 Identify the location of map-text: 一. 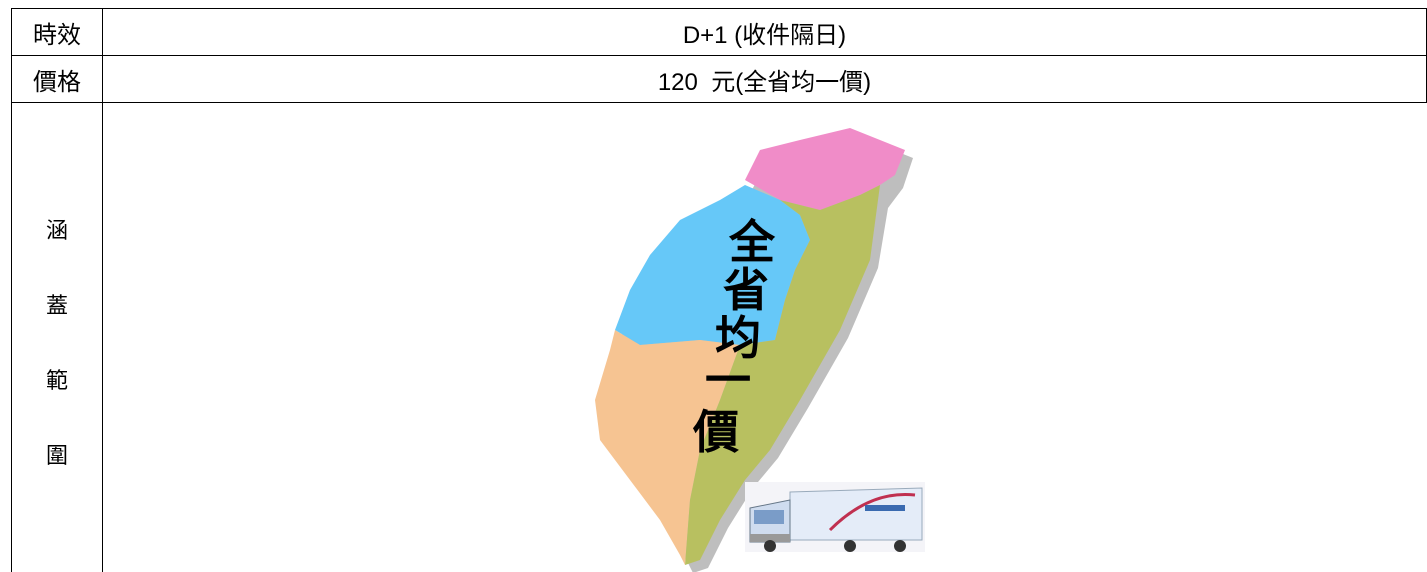
(728, 380).